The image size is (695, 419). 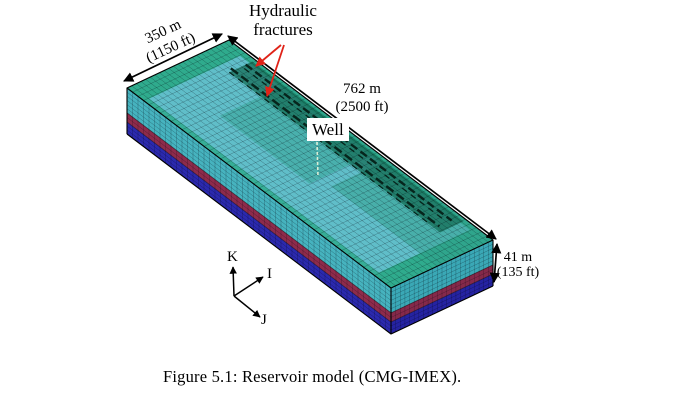 I want to click on hydraulic-fractures-label: Hydraulic fractures, so click(x=283, y=20).